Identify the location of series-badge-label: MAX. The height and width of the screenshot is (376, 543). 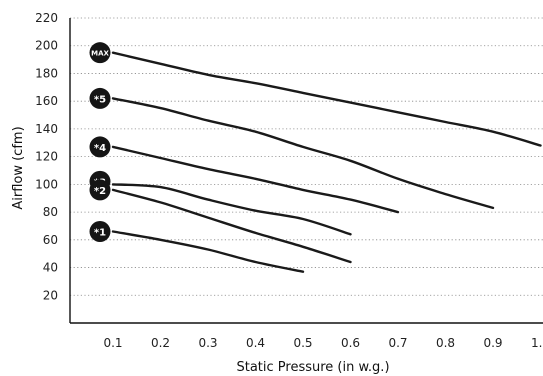
(100, 54).